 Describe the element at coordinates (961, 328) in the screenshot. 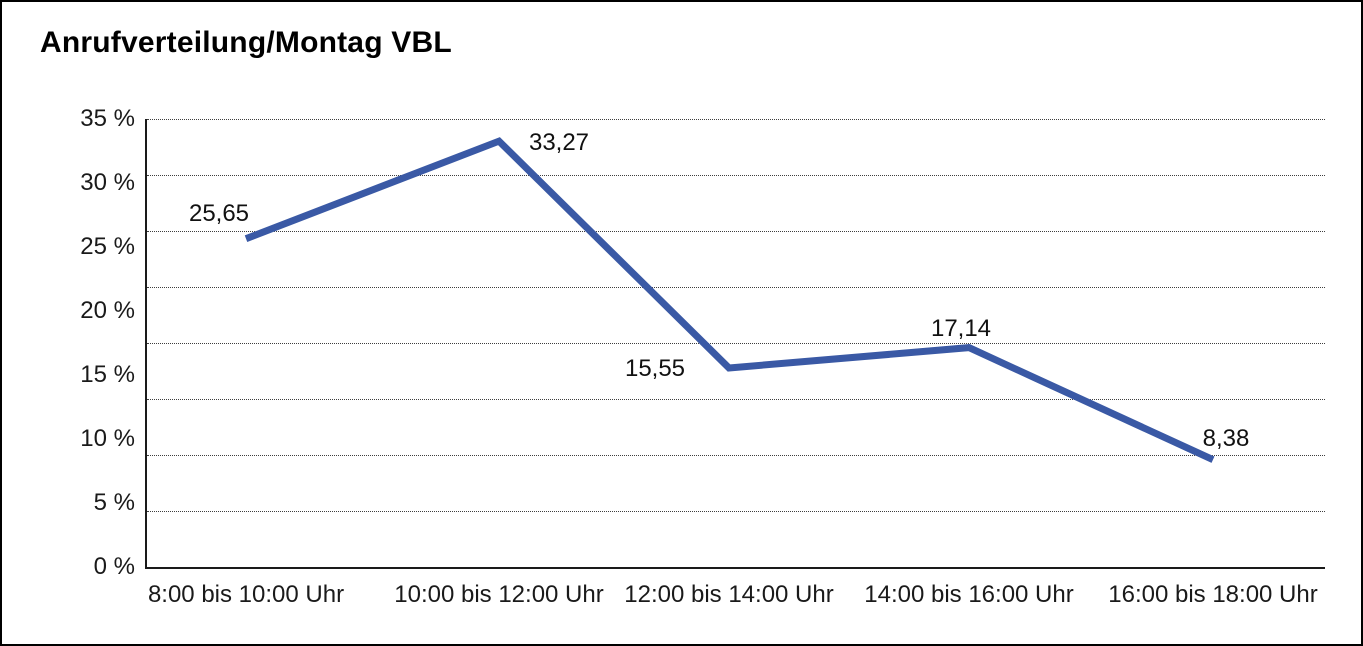

I see `data-point-label: 17,14` at that location.